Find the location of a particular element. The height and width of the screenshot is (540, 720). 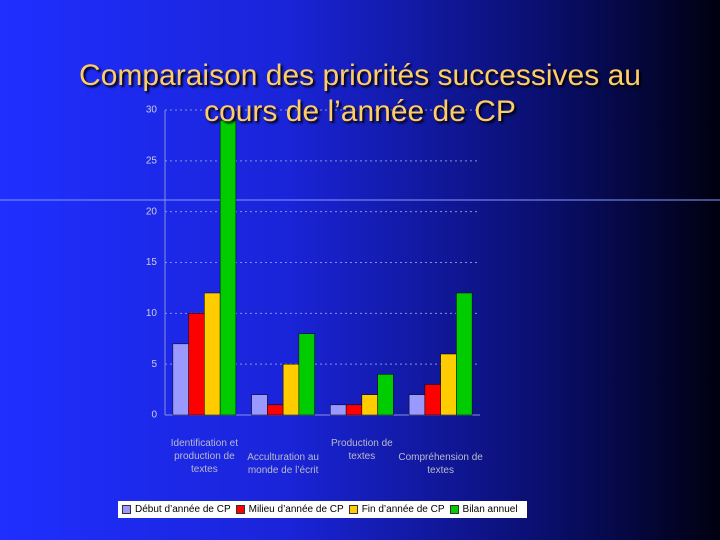

y-tick-label: 15 is located at coordinates (152, 262).